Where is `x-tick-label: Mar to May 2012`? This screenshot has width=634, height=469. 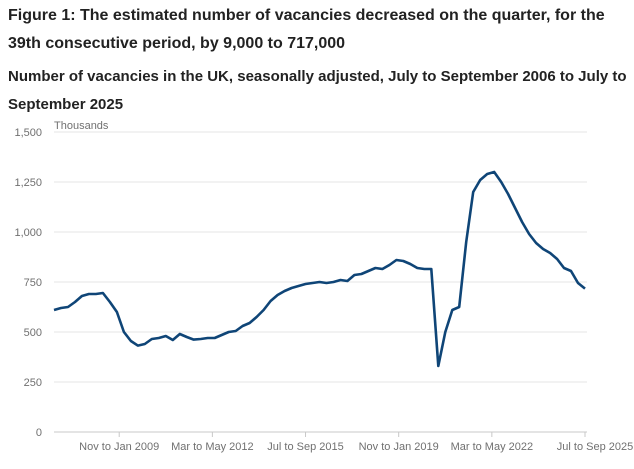
x-tick-label: Mar to May 2012 is located at coordinates (212, 447).